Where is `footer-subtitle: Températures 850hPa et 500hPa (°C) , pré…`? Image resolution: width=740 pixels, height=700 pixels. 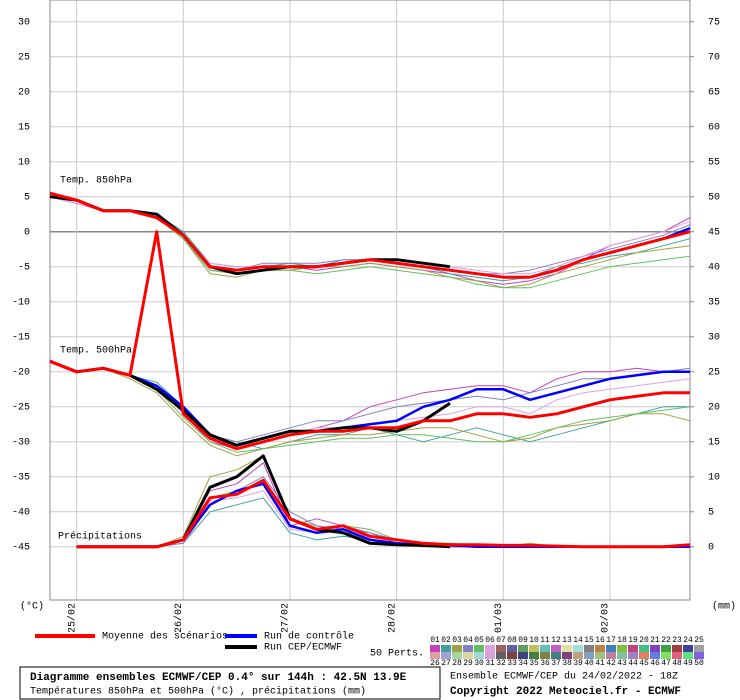
footer-subtitle: Températures 850hPa et 500hPa (°C) , pré… is located at coordinates (198, 692).